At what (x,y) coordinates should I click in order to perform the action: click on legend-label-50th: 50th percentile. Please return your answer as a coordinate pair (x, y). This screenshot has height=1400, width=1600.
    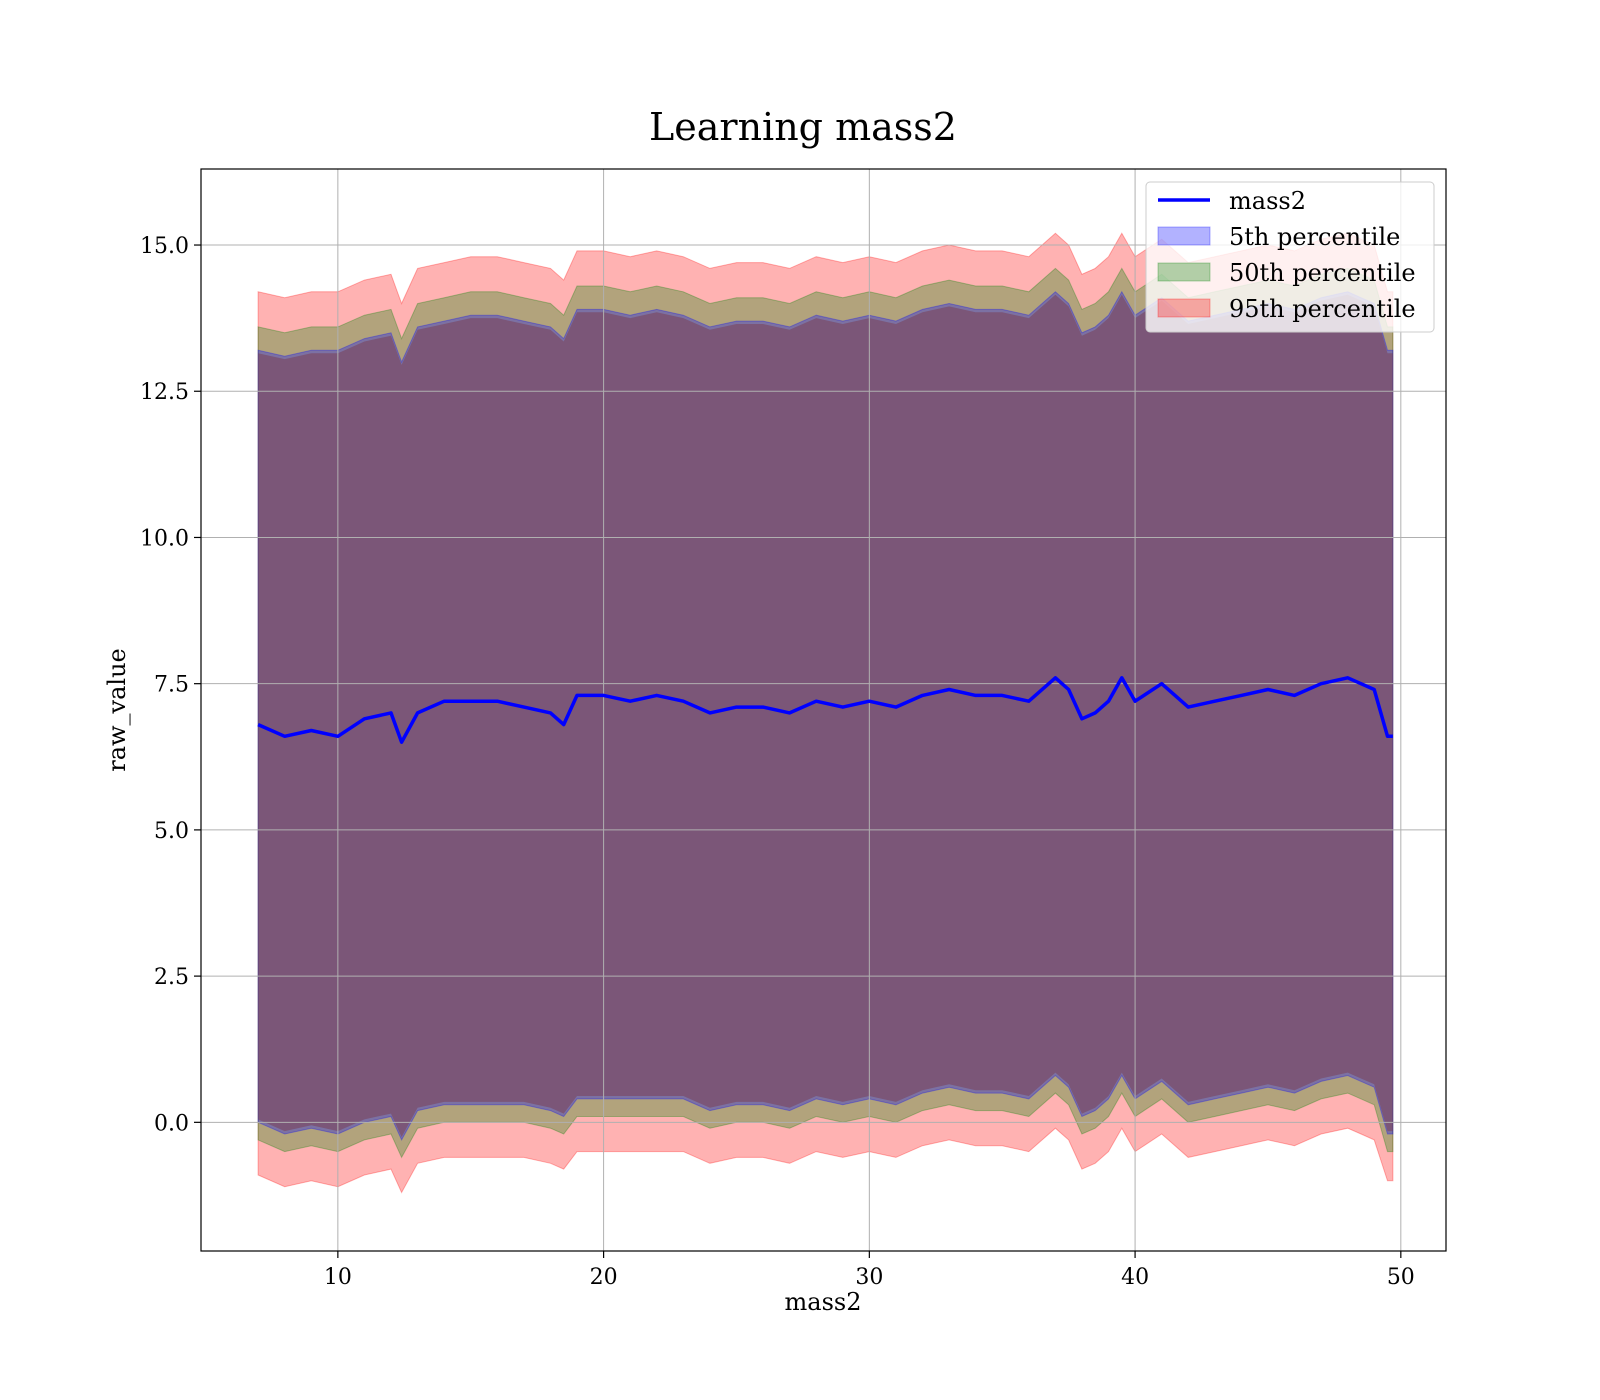
    Looking at the image, I should click on (1322, 273).